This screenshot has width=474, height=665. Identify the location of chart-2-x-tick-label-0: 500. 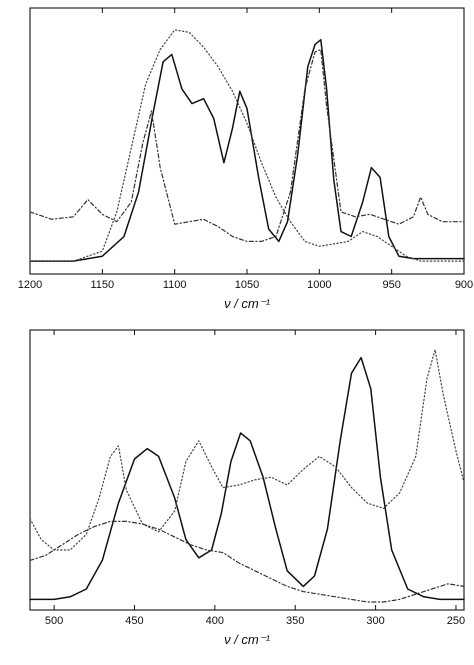
(54, 621).